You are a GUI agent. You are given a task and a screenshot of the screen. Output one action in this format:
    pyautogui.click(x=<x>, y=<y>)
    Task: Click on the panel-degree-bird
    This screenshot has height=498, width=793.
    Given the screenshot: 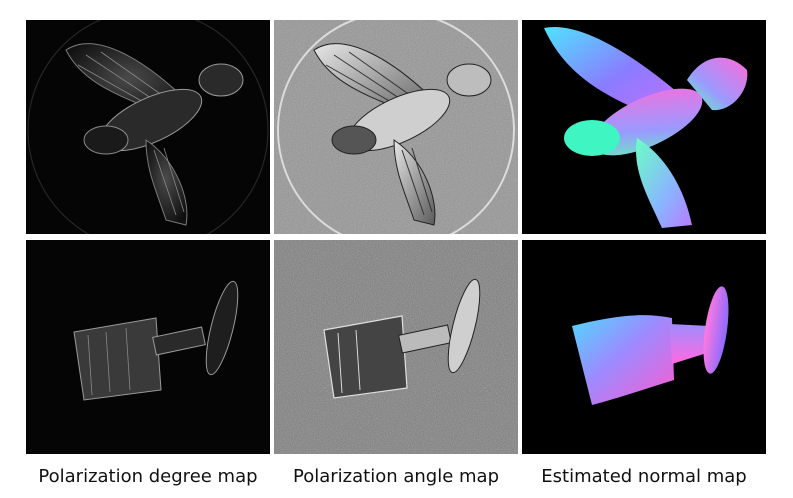 What is the action you would take?
    pyautogui.click(x=148, y=127)
    